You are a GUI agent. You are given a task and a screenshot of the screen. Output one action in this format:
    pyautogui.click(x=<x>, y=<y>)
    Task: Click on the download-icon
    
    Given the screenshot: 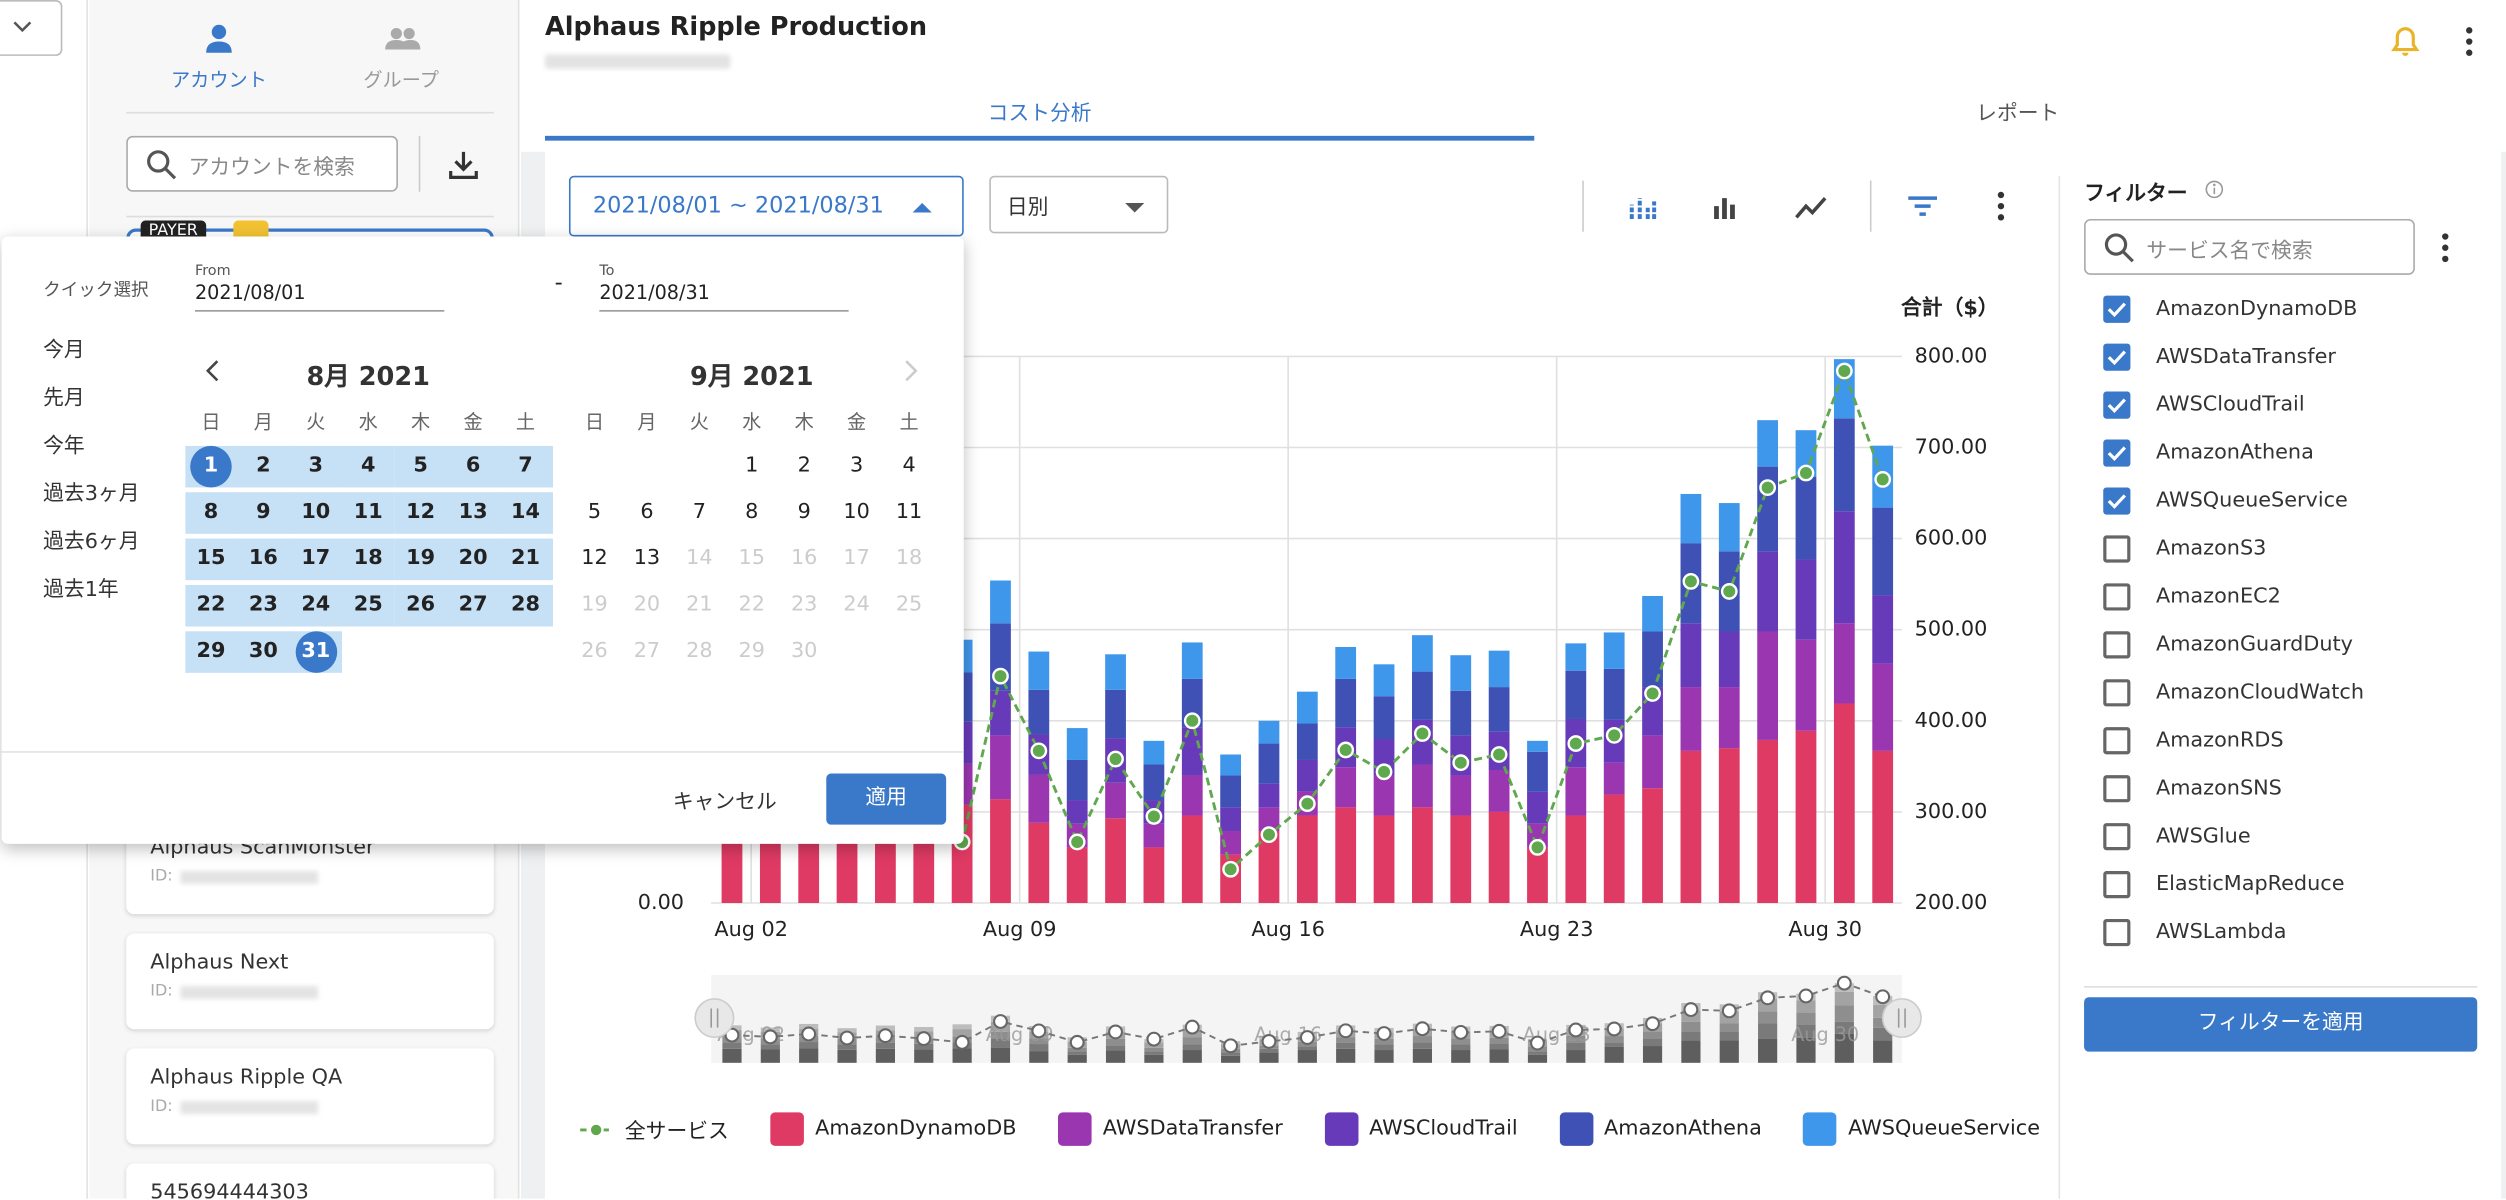 What is the action you would take?
    pyautogui.click(x=463, y=164)
    